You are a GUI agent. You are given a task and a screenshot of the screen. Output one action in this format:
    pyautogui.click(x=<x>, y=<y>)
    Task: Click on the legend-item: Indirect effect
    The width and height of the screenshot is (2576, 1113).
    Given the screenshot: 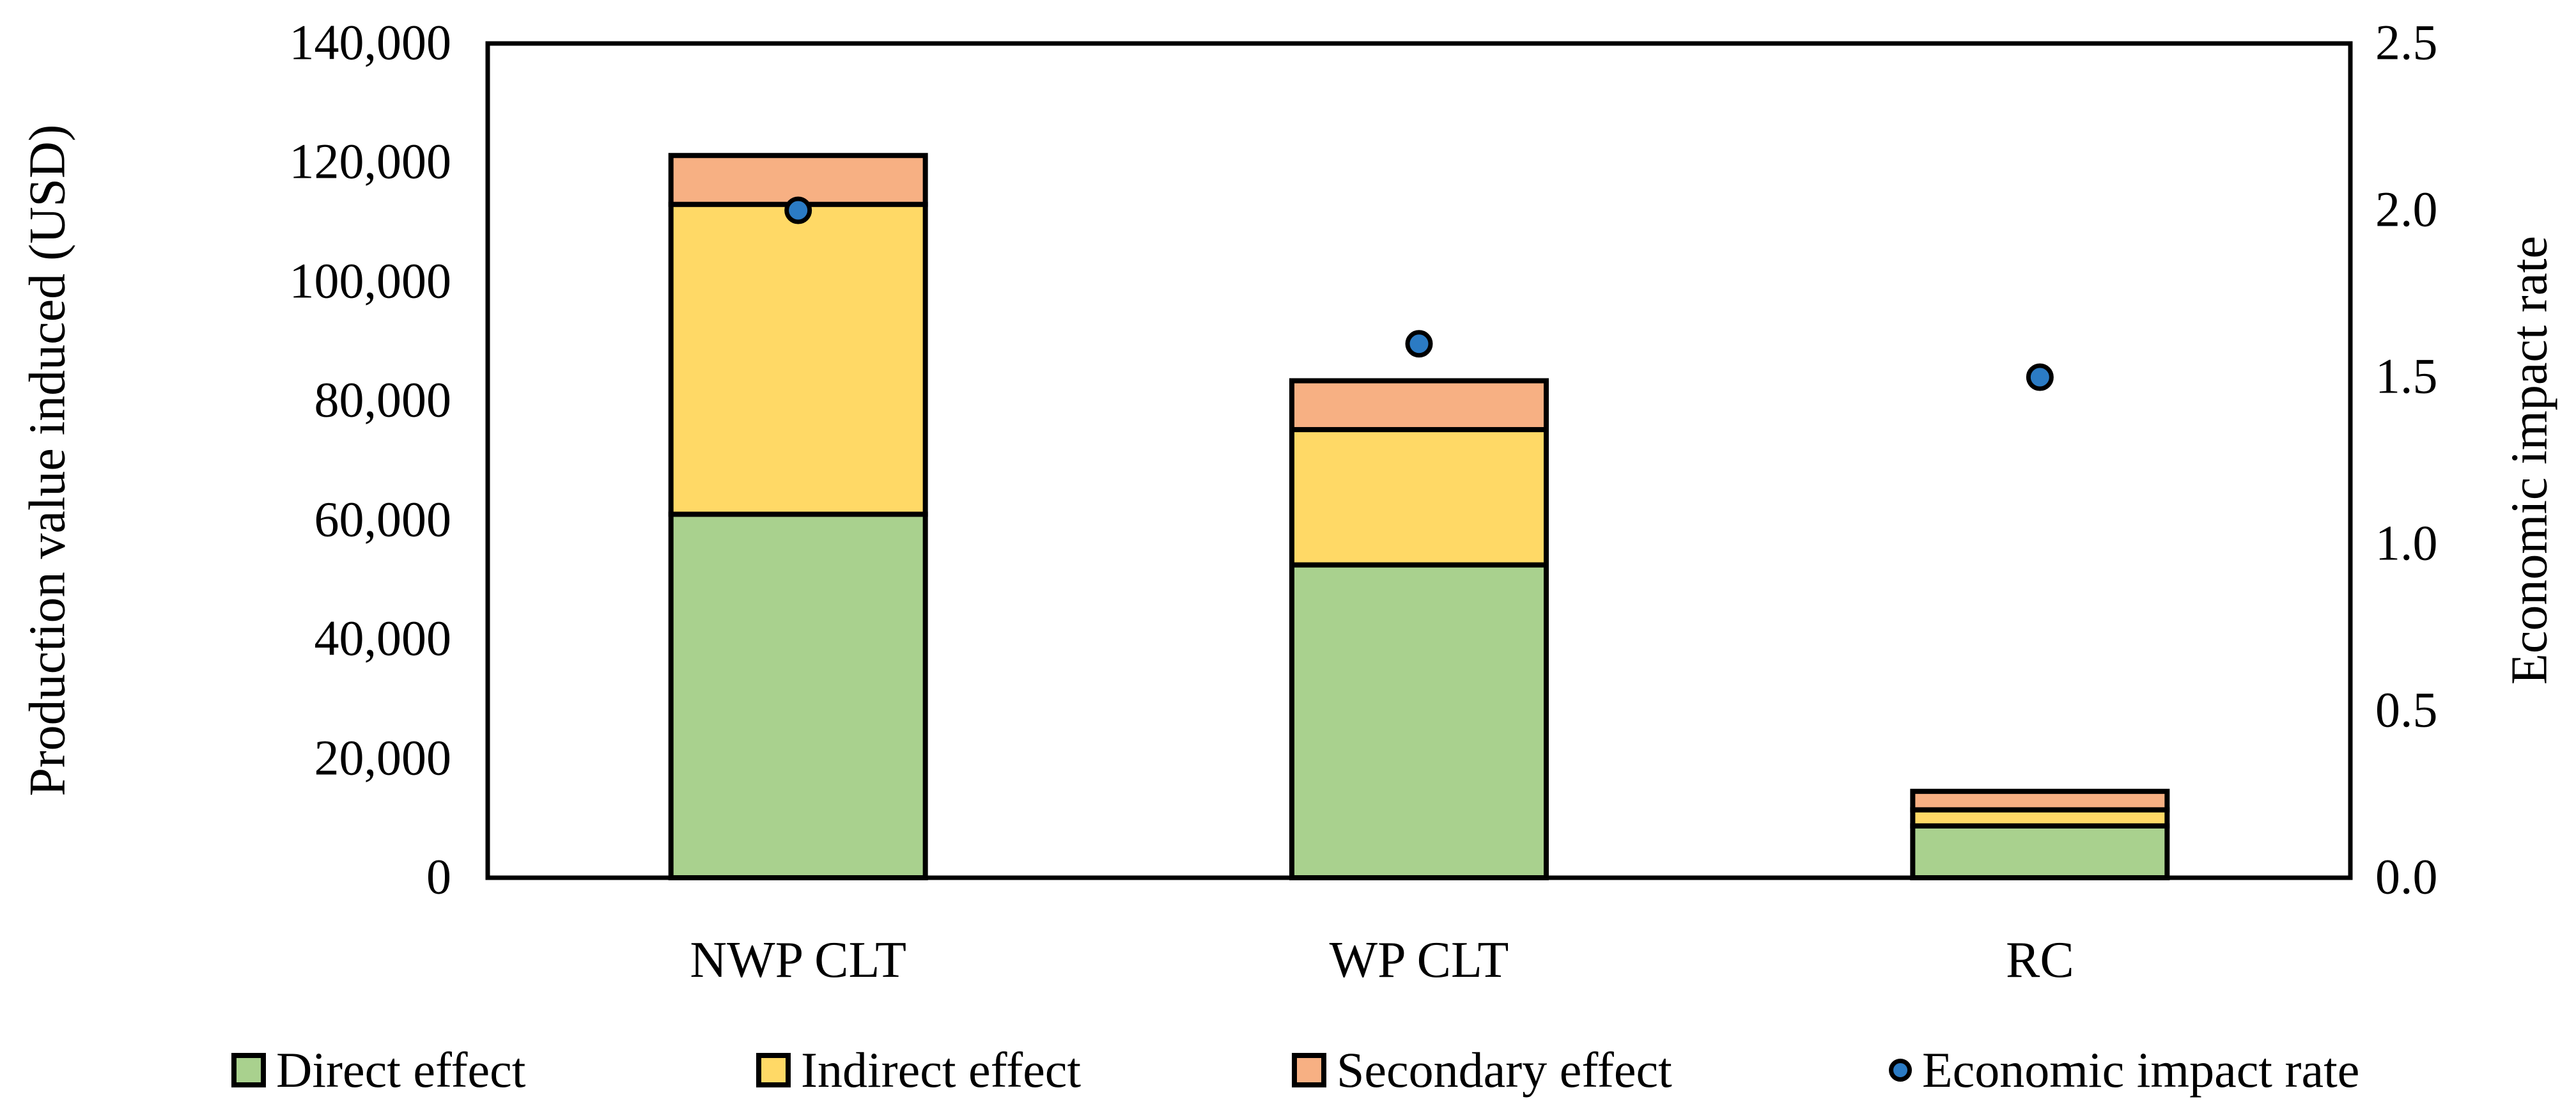 What is the action you would take?
    pyautogui.click(x=918, y=1070)
    